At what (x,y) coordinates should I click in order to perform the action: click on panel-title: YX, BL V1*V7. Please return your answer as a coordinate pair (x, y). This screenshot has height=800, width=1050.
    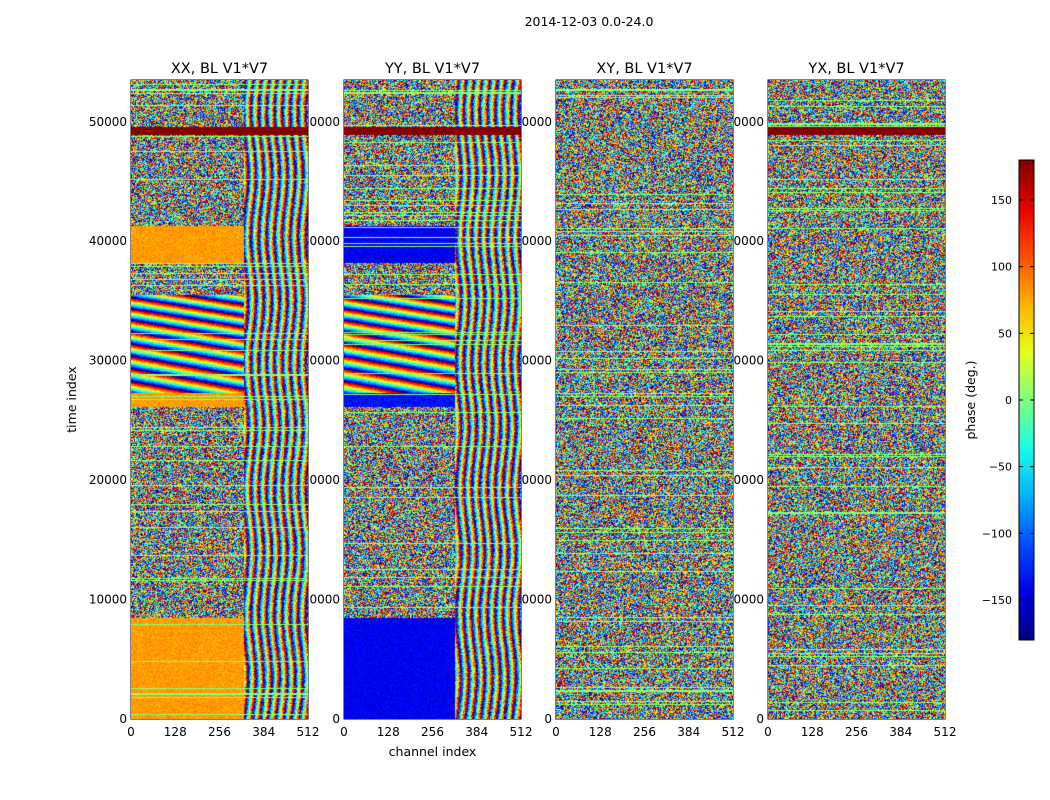
    Looking at the image, I should click on (855, 69).